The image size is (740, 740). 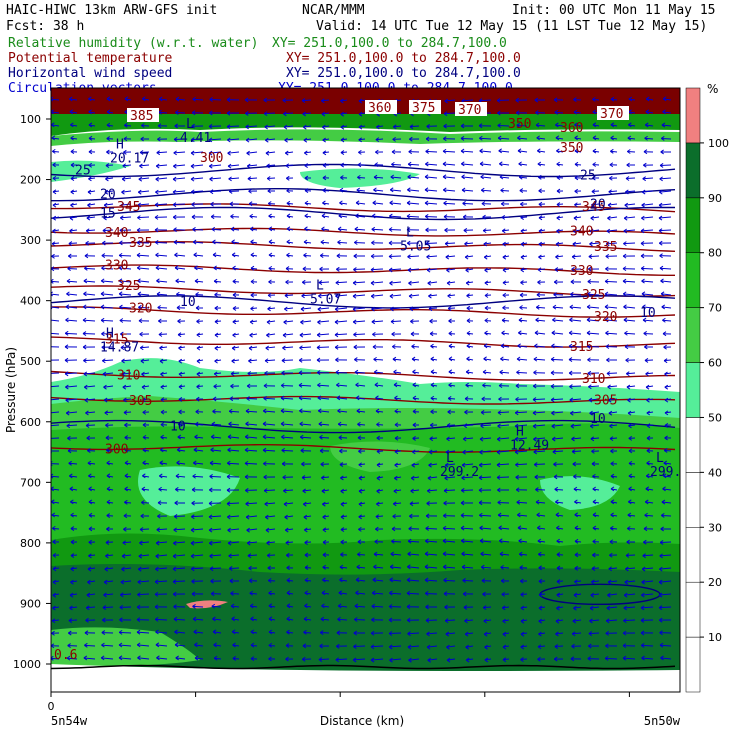 What do you see at coordinates (108, 213) in the screenshot?
I see `wind-speed-label: 15` at bounding box center [108, 213].